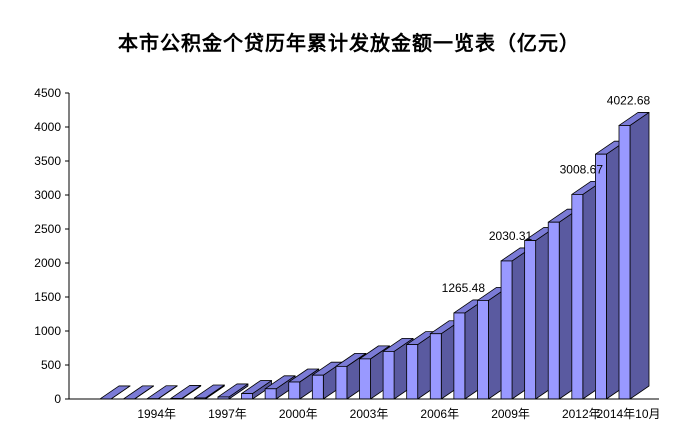  Describe the element at coordinates (156, 414) in the screenshot. I see `x-tick-label: 1994年` at that location.